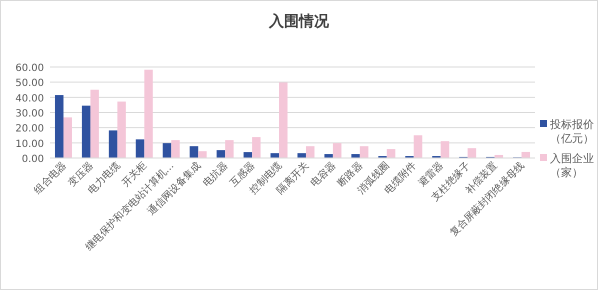 The image size is (598, 290). Describe the element at coordinates (33, 159) in the screenshot. I see `y-tick-label: 0.00` at that location.